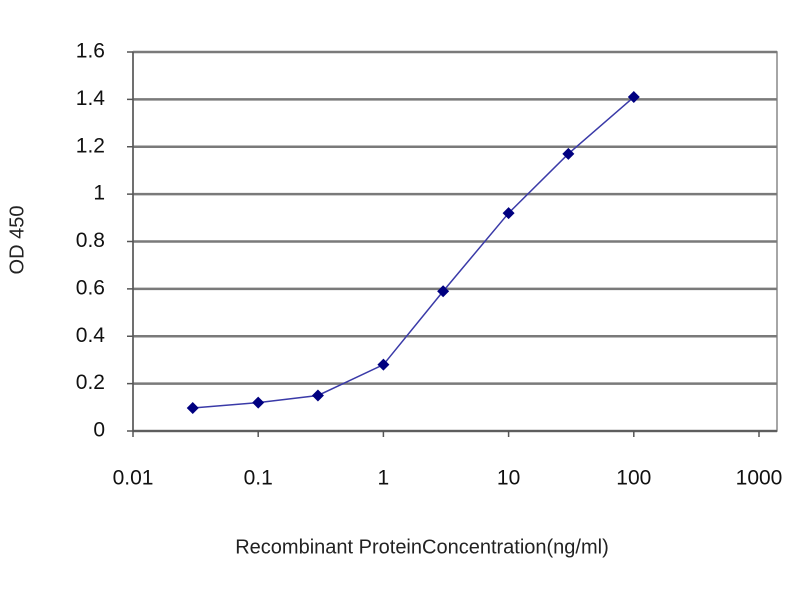 Image resolution: width=800 pixels, height=600 pixels. I want to click on x-tick-label: 100, so click(633, 478).